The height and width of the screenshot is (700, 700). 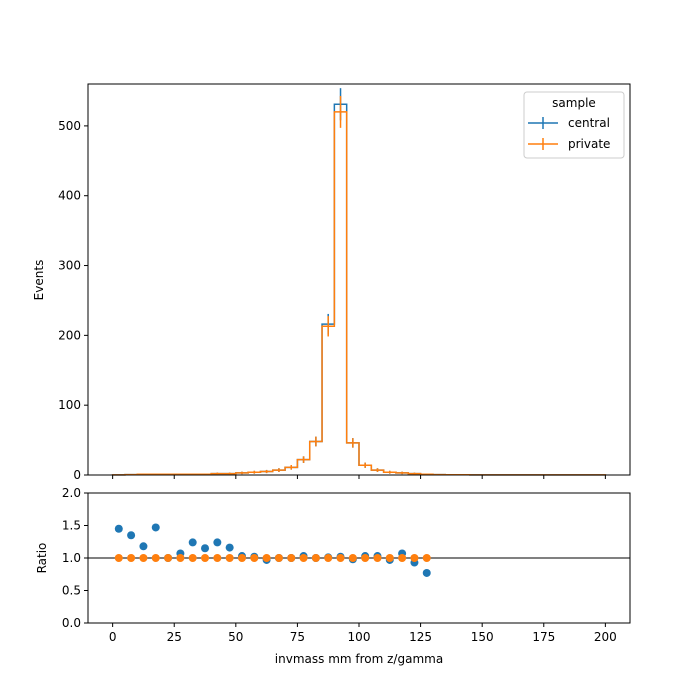 What do you see at coordinates (589, 144) in the screenshot?
I see `legend-label-private: private` at bounding box center [589, 144].